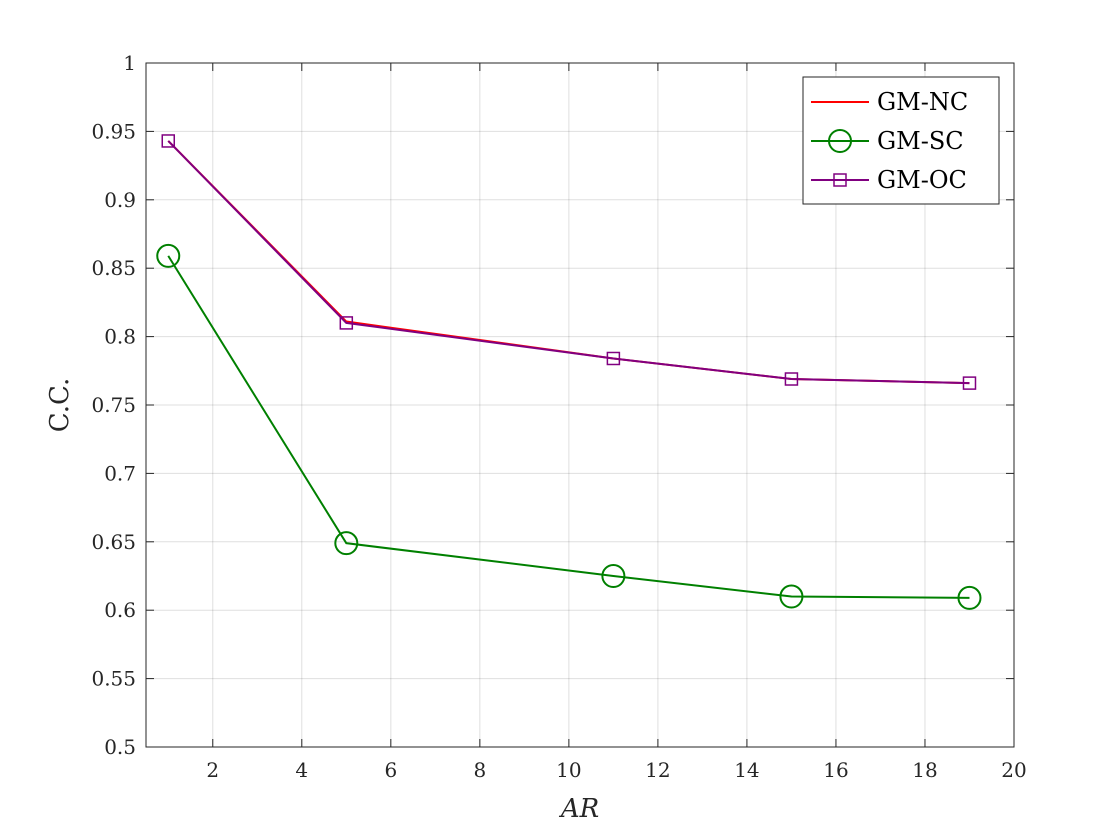 Image resolution: width=1120 pixels, height=840 pixels. What do you see at coordinates (120, 337) in the screenshot?
I see `y-tick-label: 0.8` at bounding box center [120, 337].